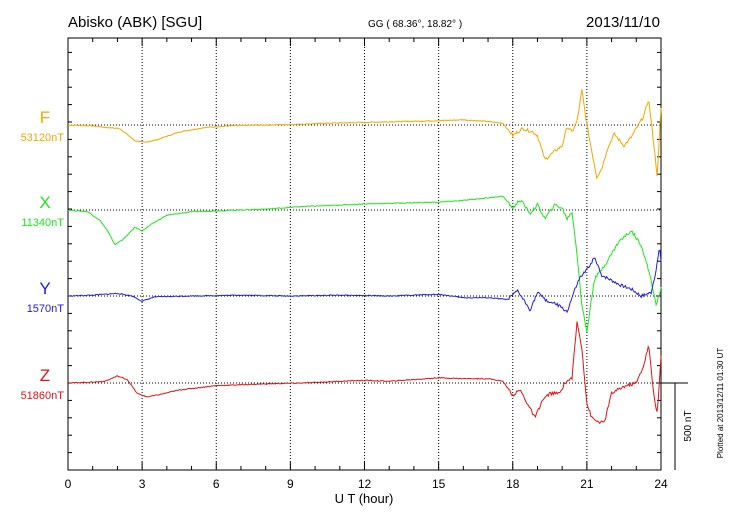 This screenshot has height=520, width=730. I want to click on x-tick-label-0: 0, so click(68, 484).